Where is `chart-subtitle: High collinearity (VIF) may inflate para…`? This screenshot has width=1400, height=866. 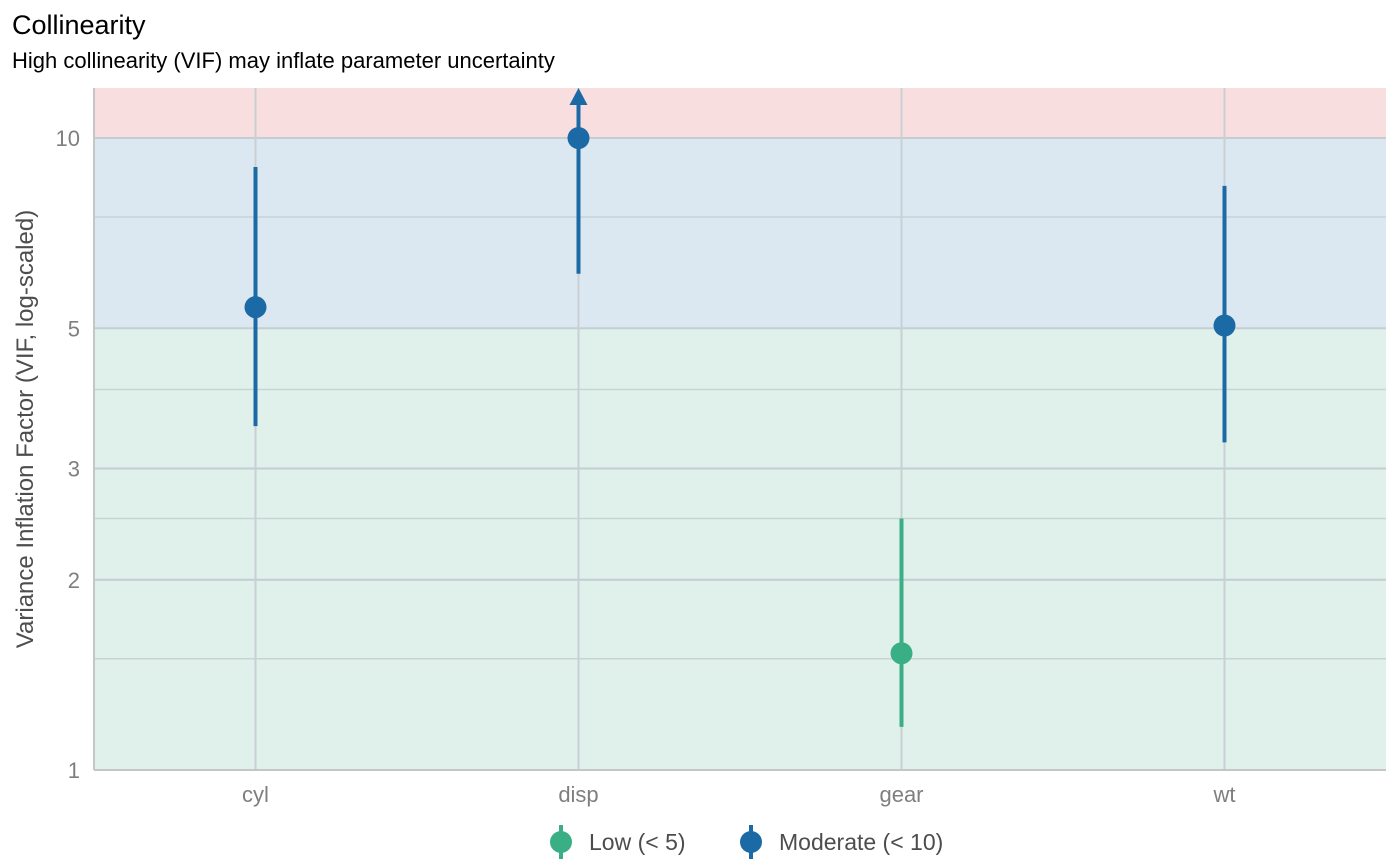 chart-subtitle: High collinearity (VIF) may inflate para… is located at coordinates (283, 60).